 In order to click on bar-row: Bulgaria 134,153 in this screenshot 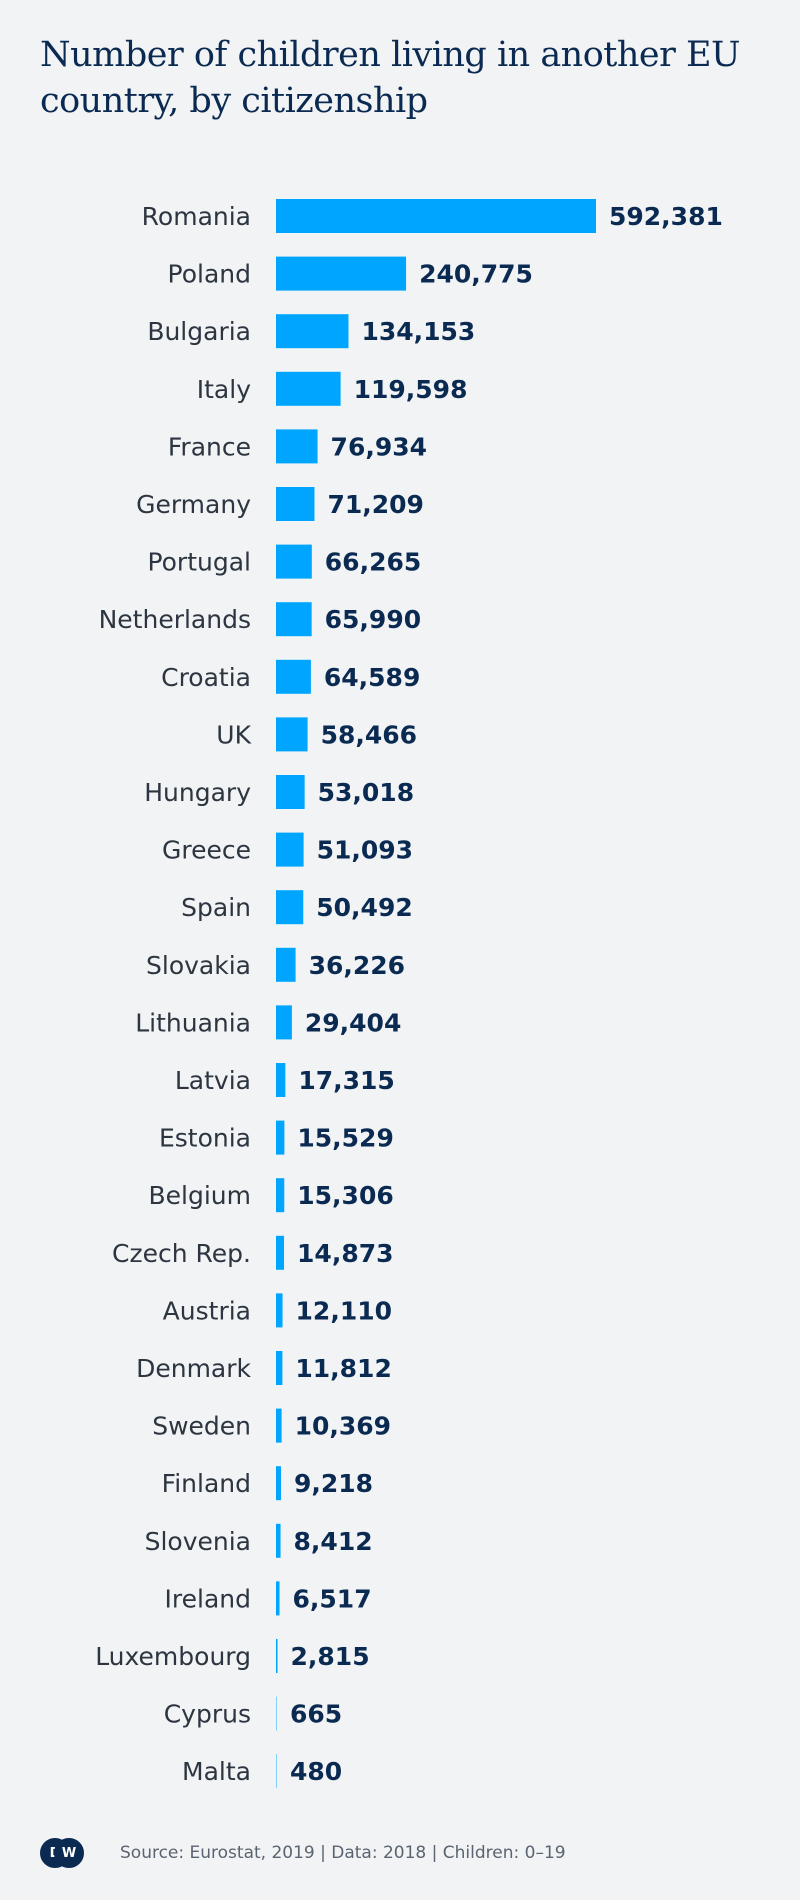, I will do `click(311, 331)`.